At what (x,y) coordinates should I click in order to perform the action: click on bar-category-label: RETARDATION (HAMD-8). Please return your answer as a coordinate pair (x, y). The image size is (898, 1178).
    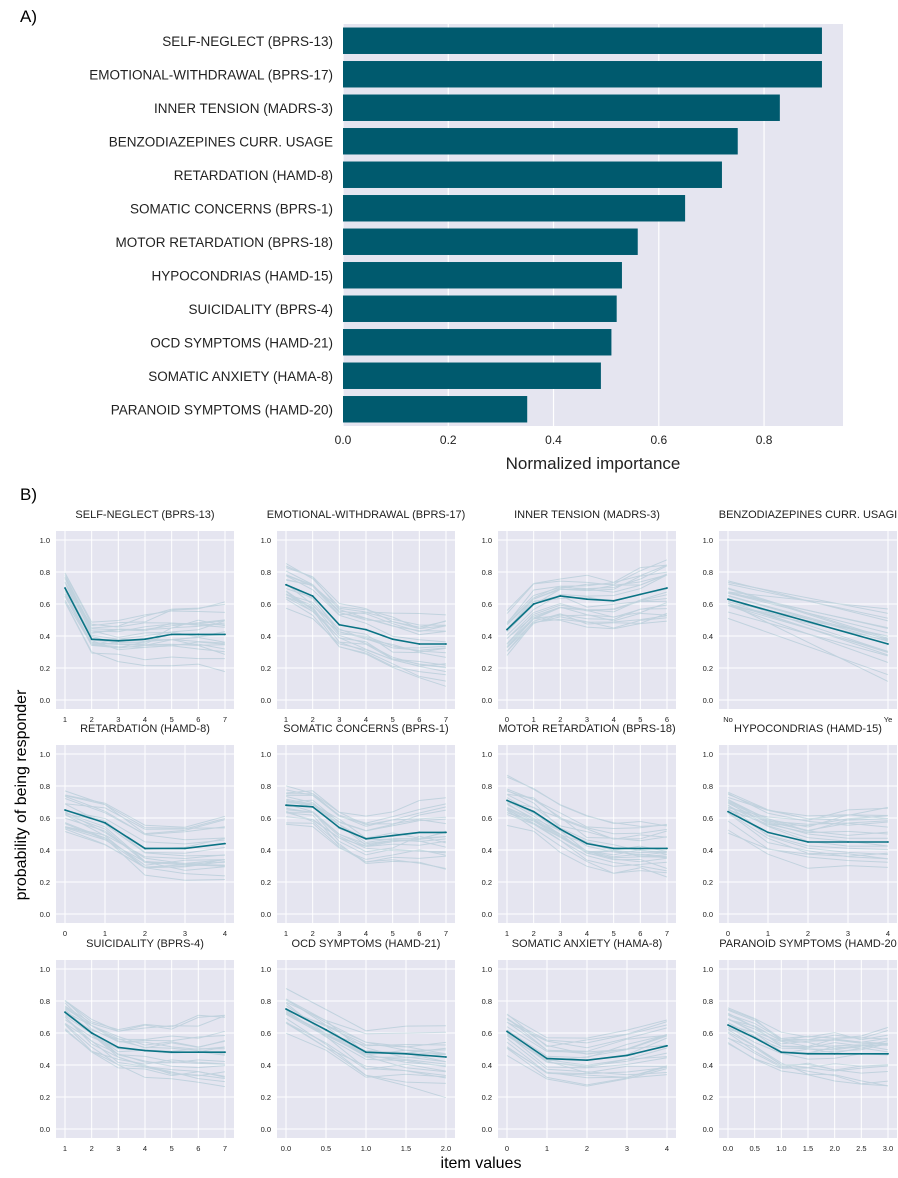
    Looking at the image, I should click on (253, 175).